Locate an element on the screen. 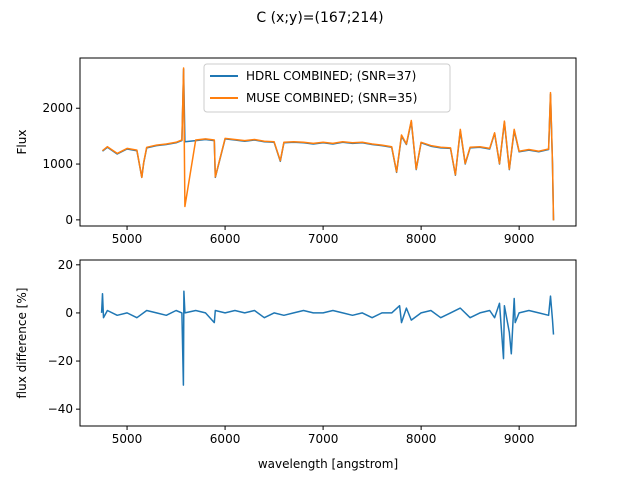 Image resolution: width=640 pixels, height=480 pixels. flux-x-tick-label: 7000 is located at coordinates (323, 239).